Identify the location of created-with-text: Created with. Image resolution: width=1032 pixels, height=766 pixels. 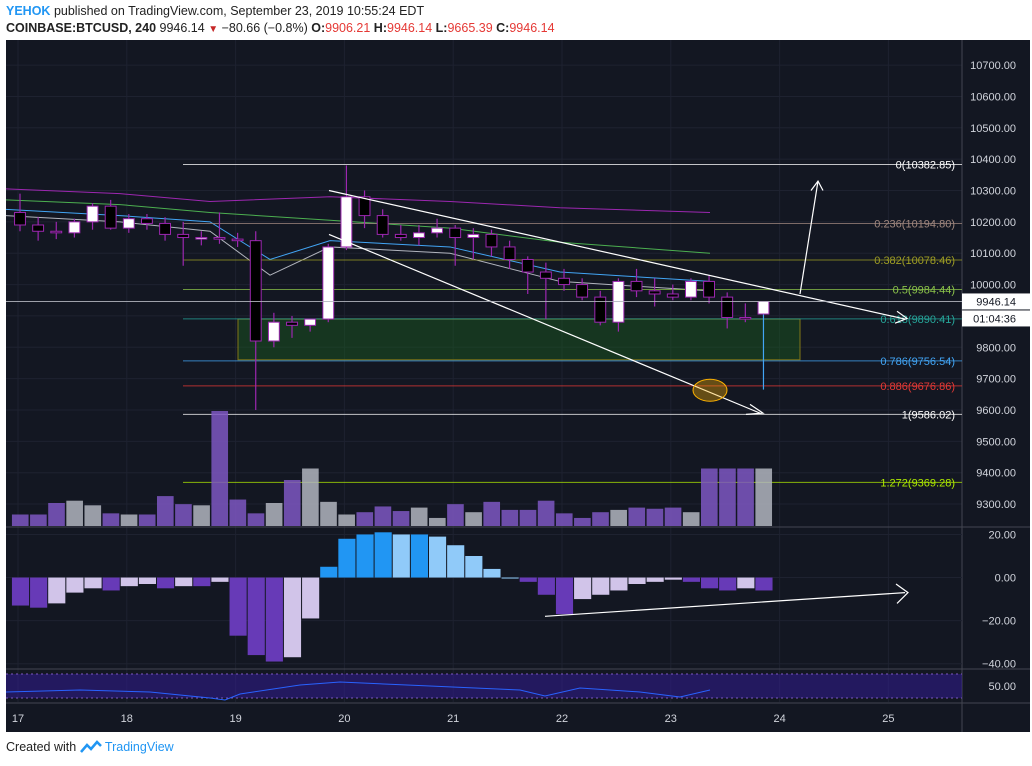
(41, 747).